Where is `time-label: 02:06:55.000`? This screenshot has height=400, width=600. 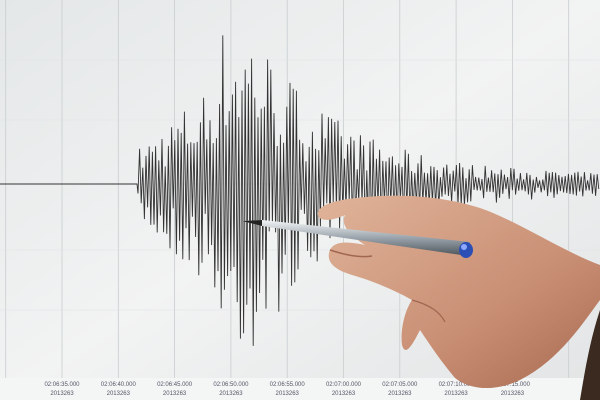
time-label: 02:06:55.000 is located at coordinates (288, 385).